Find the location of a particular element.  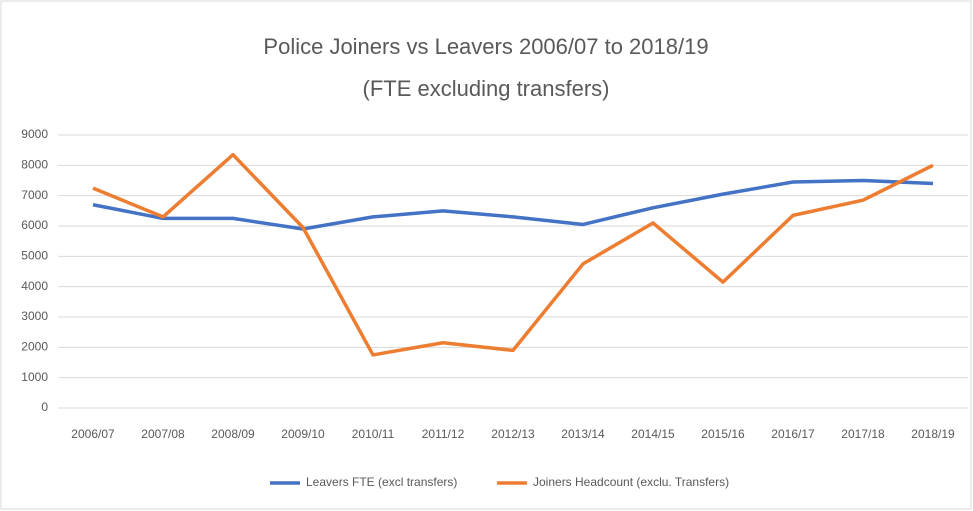

y-tick-label: 2000 is located at coordinates (34, 347).